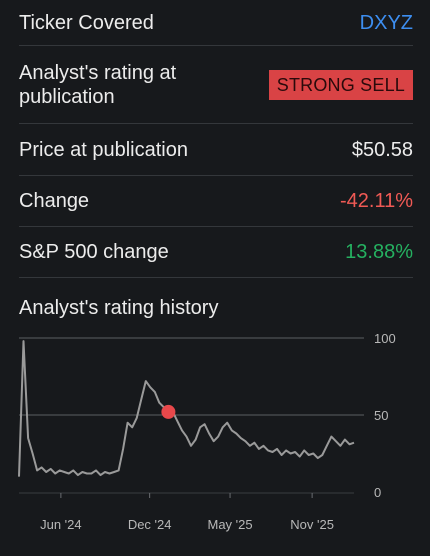 This screenshot has height=556, width=430. I want to click on x-tick-label: Dec '24, so click(150, 524).